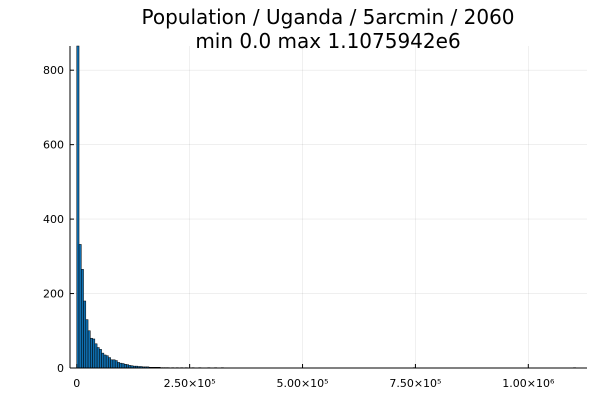 This screenshot has height=400, width=600. What do you see at coordinates (327, 41) in the screenshot?
I see `chart-subtitle: min 0.0 max 1.1075942e6` at bounding box center [327, 41].